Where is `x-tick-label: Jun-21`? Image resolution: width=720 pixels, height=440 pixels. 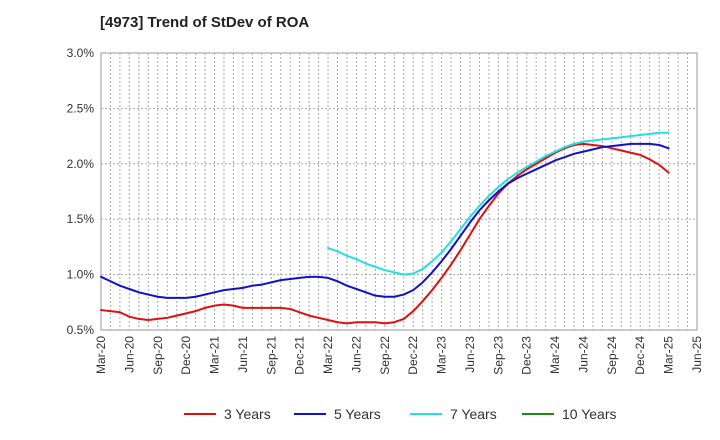 x-tick-label: Jun-21 is located at coordinates (243, 354).